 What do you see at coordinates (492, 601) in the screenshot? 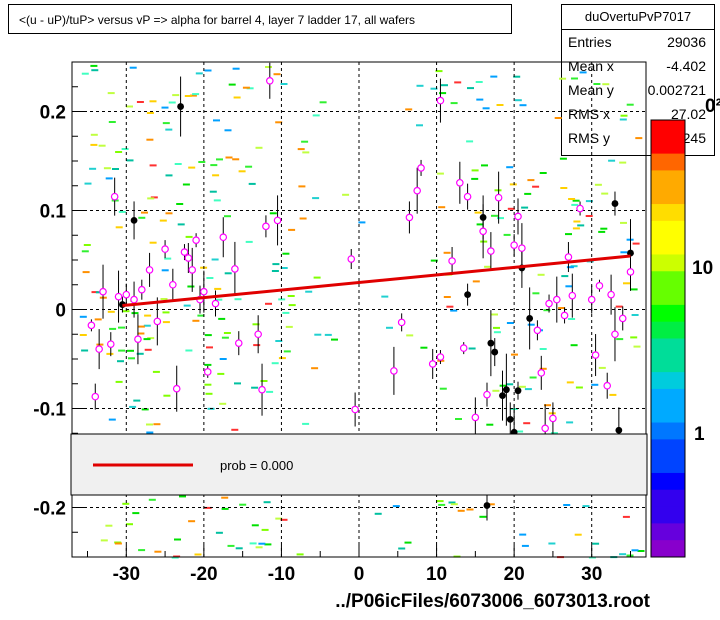
I see `x-axis-title: ../P06icFiles/6073006_6073013.root` at bounding box center [492, 601].